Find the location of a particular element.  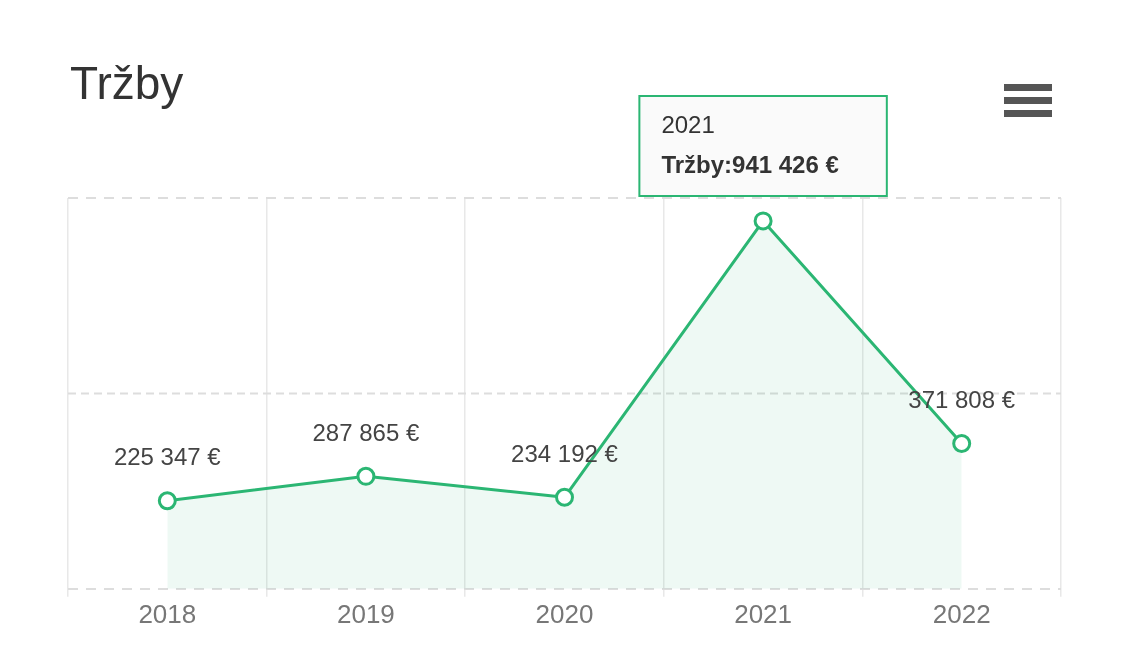

x-tick-label: 2020 is located at coordinates (564, 613).